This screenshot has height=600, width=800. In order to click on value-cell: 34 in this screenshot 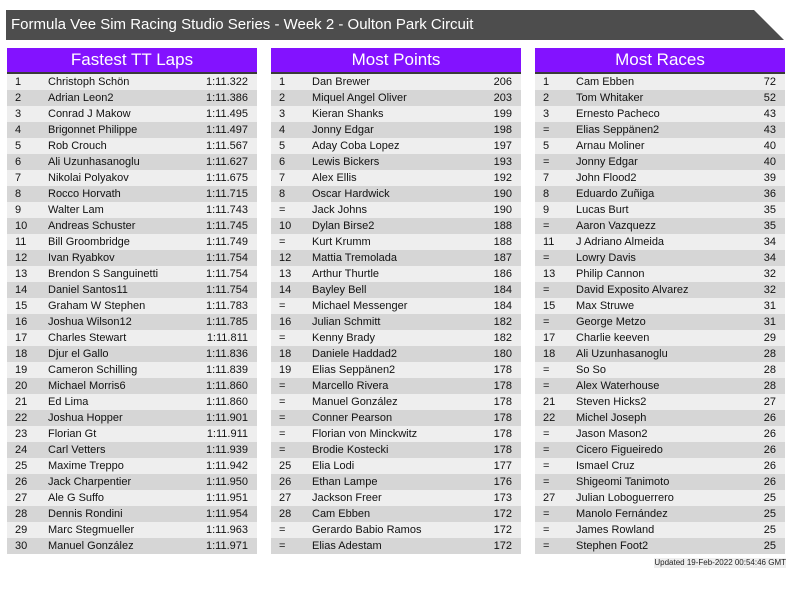, I will do `click(769, 242)`.